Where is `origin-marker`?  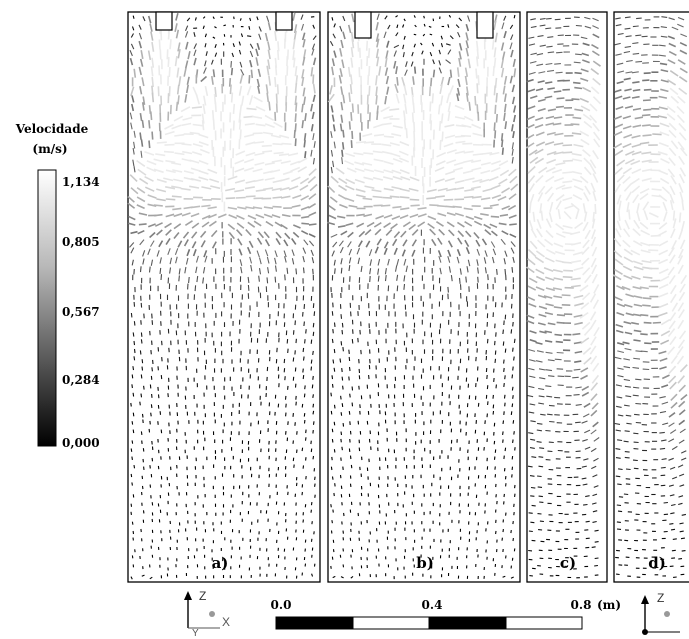
origin-marker is located at coordinates (667, 614).